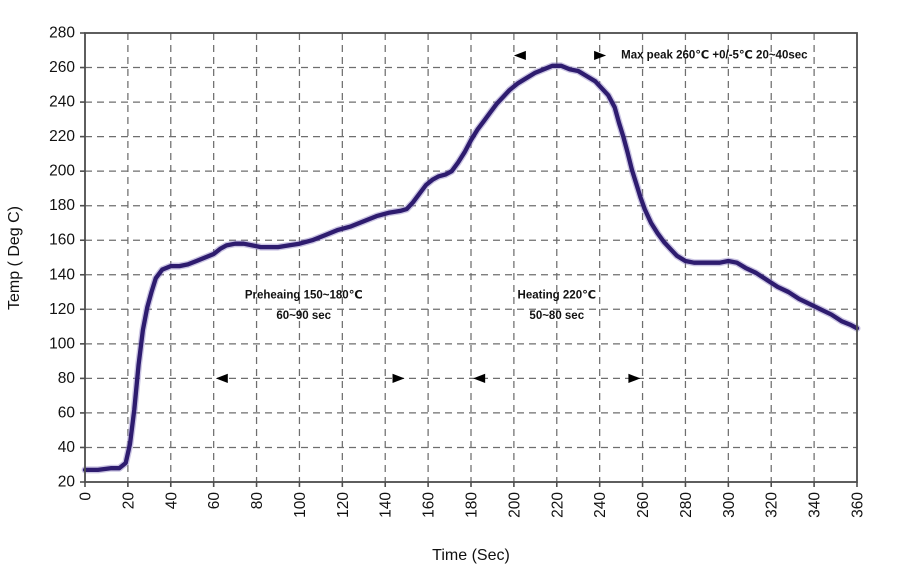 This screenshot has width=898, height=574. I want to click on y-tick-label: 280, so click(62, 33).